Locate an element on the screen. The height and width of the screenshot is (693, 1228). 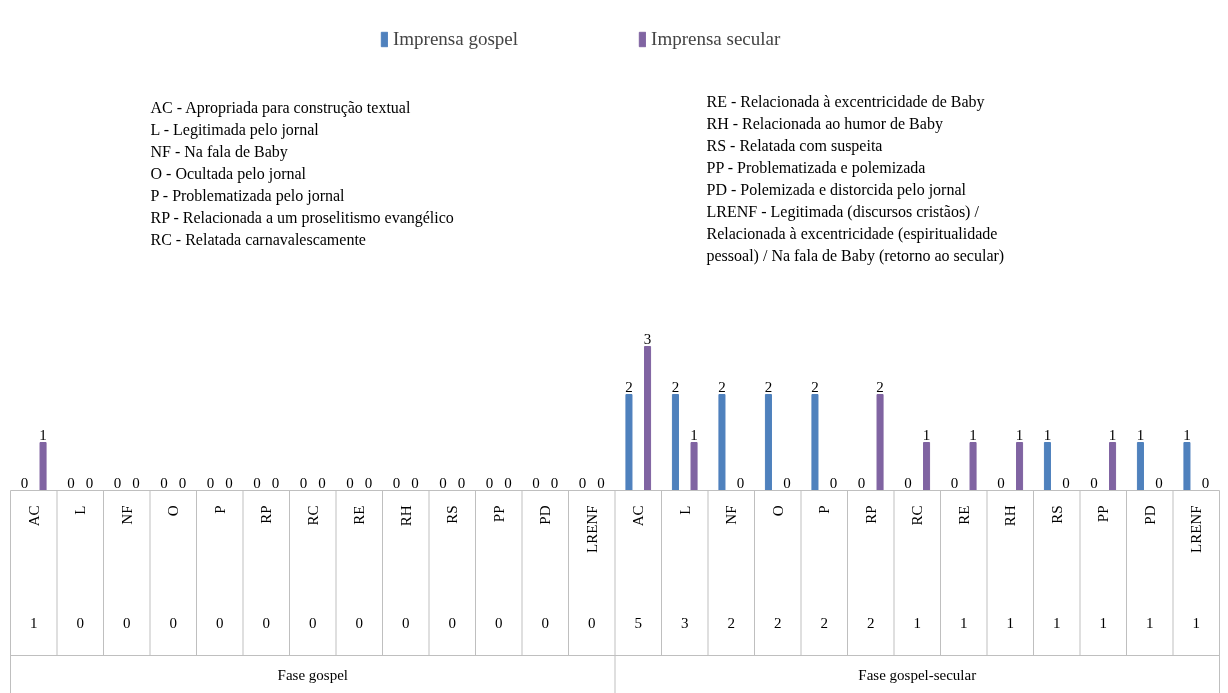
legend-label: Imprensa gospel is located at coordinates (456, 39).